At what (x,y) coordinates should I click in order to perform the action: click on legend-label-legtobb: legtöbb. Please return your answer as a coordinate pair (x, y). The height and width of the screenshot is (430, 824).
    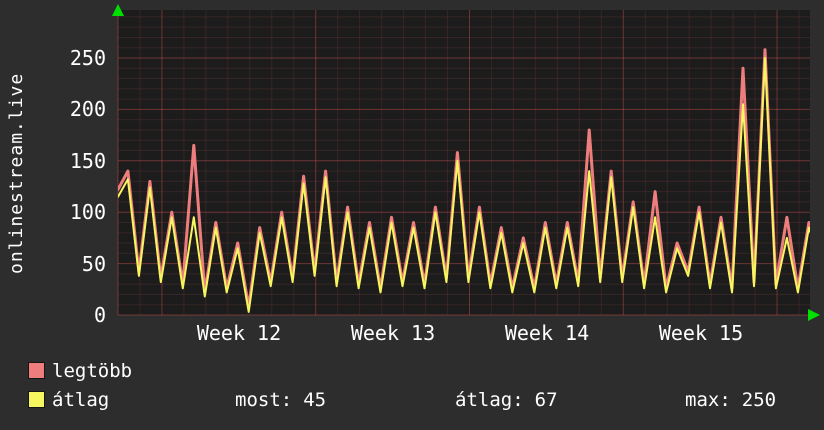
    Looking at the image, I should click on (92, 371).